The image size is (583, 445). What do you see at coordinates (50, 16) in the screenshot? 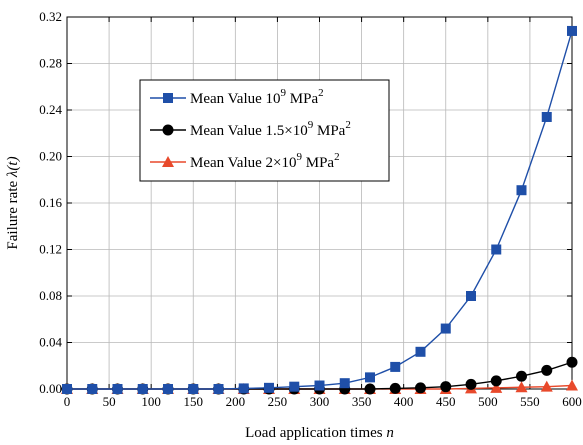
I see `y-tick-label: 0.32` at bounding box center [50, 16].